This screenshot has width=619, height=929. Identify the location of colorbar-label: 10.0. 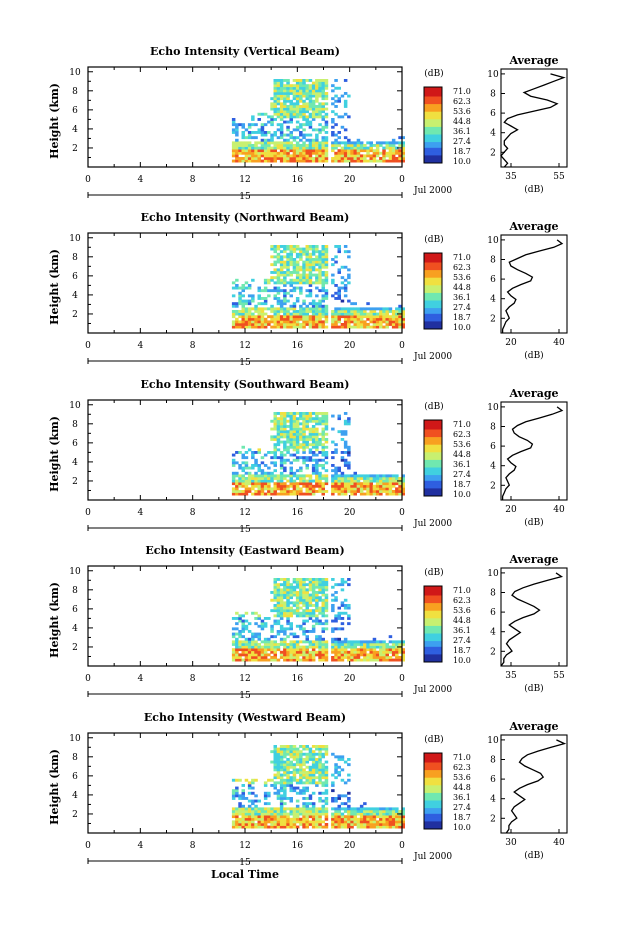
(462, 327).